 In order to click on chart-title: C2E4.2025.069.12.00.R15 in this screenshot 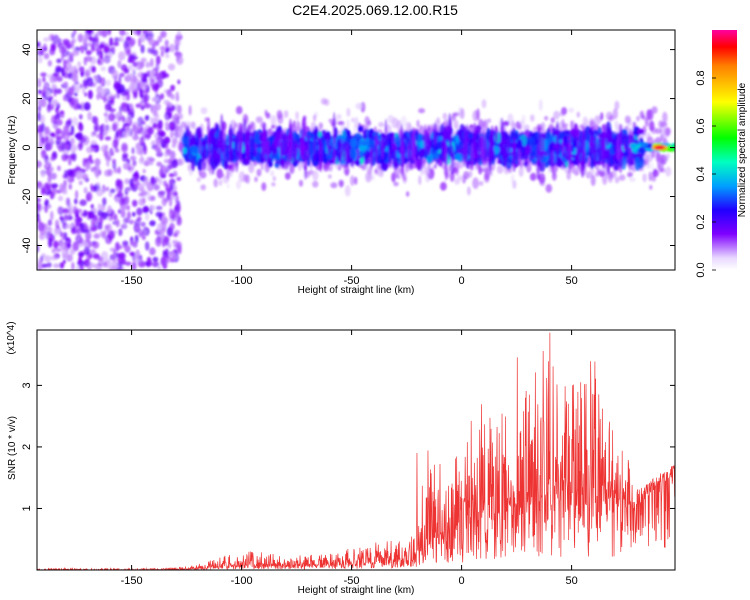, I will do `click(375, 10)`.